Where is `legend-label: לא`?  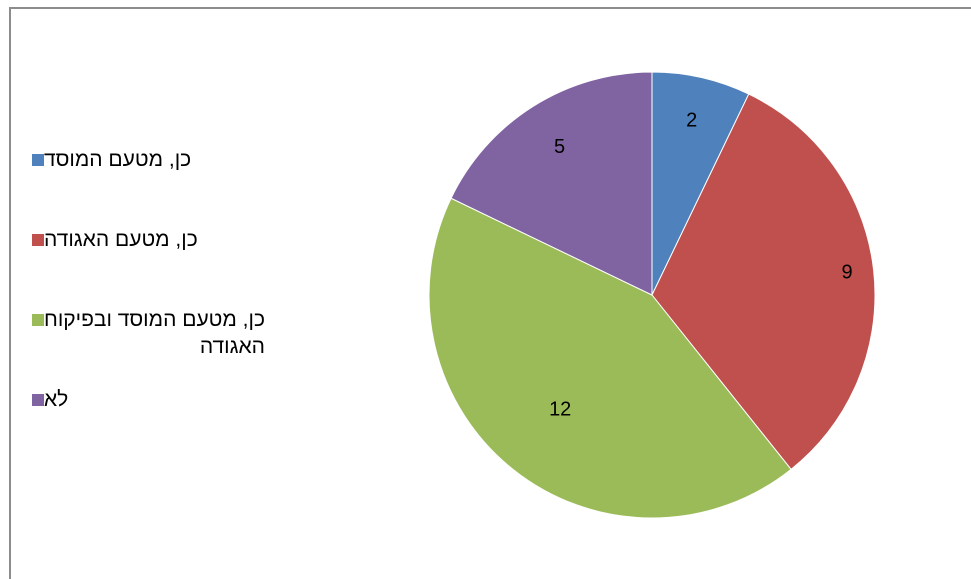
legend-label: לא is located at coordinates (56, 399).